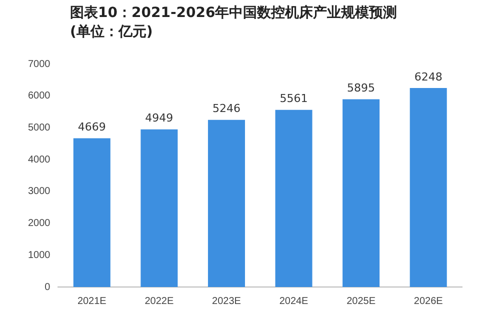 This screenshot has height=331, width=482. Describe the element at coordinates (159, 118) in the screenshot. I see `data-label: 4949` at that location.